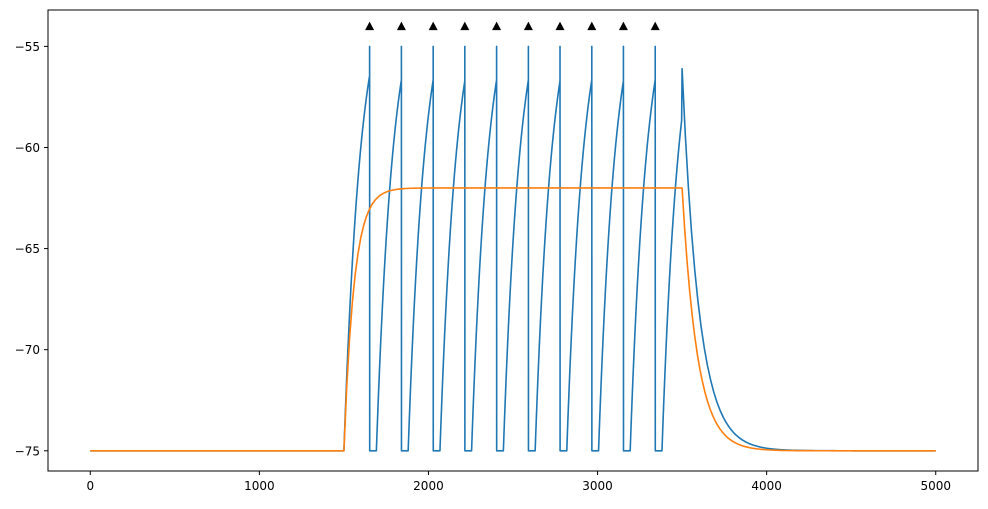 The height and width of the screenshot is (509, 988). I want to click on x-axis: 0 1000 2000 3000 4000 5000, so click(518, 482).